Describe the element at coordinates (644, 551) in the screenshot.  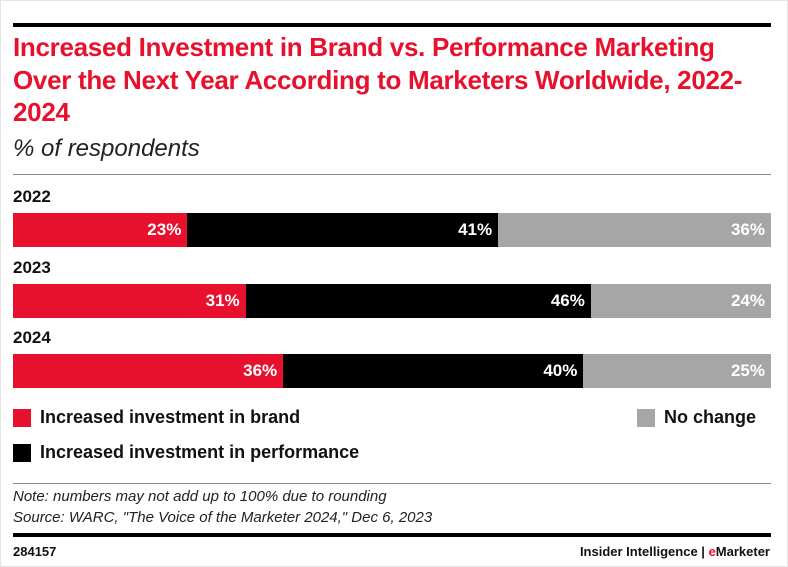
I see `brand-text: Insider Intelligence |` at that location.